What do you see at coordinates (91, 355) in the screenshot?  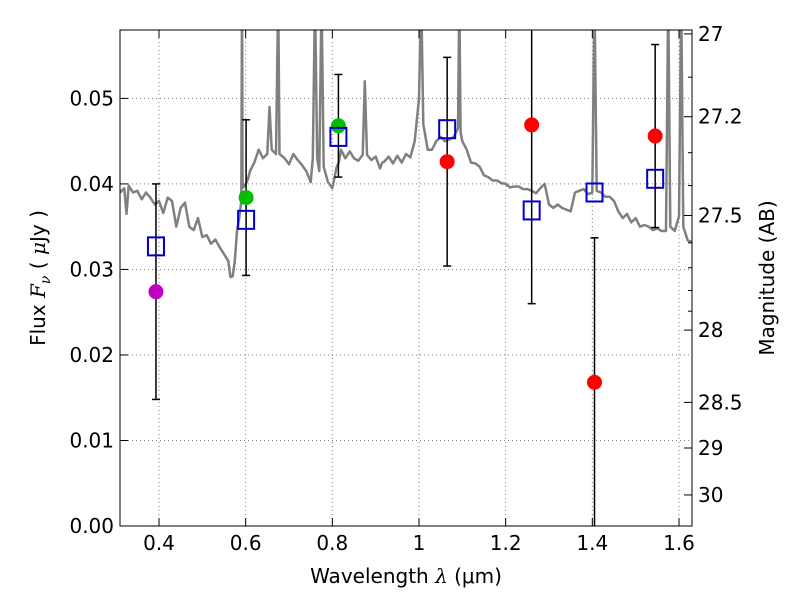 I see `y-tick-label: 0.02` at bounding box center [91, 355].